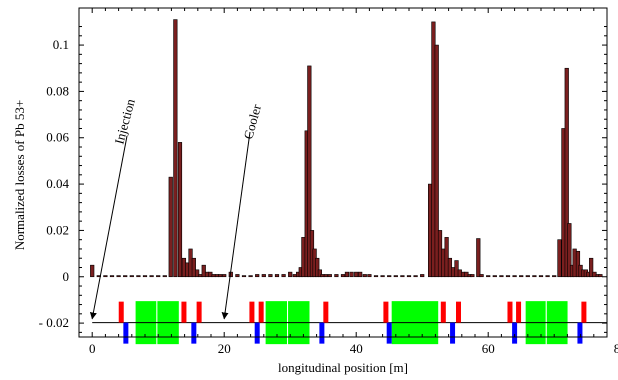 Image resolution: width=618 pixels, height=380 pixels. Describe the element at coordinates (343, 367) in the screenshot. I see `x-axis-title: longitudinal position [m]` at that location.